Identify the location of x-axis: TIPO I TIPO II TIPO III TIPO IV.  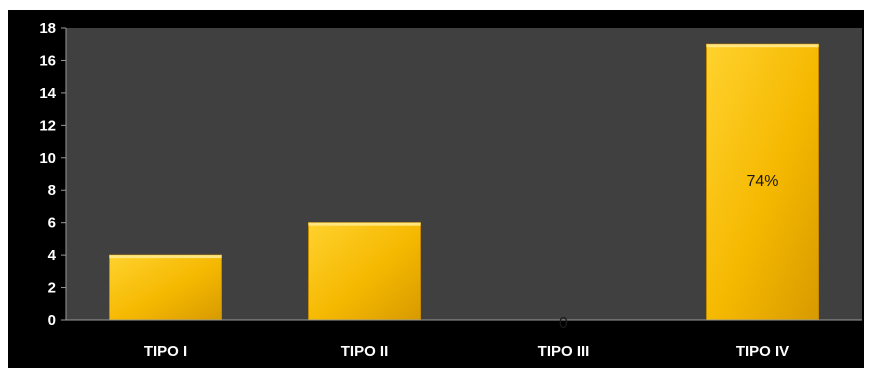
(464, 339).